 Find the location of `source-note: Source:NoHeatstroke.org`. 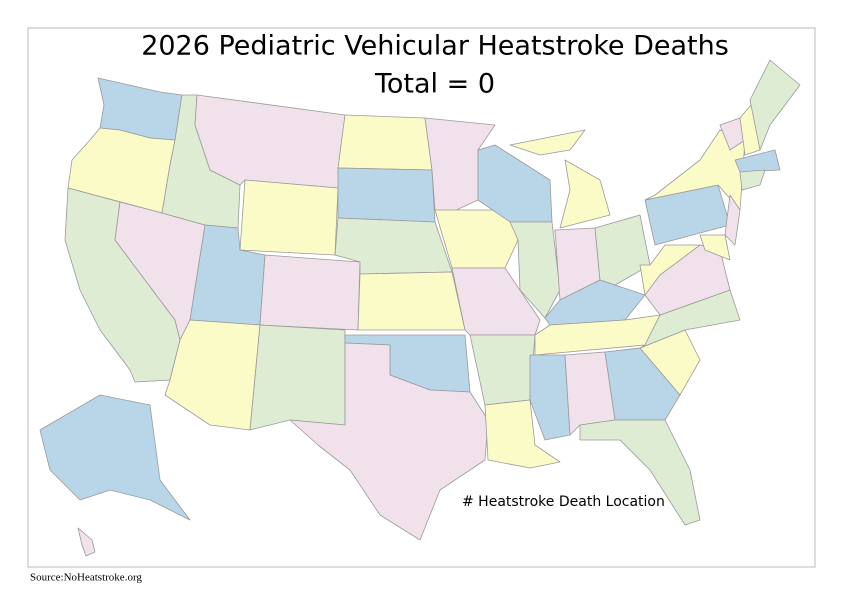

source-note: Source:NoHeatstroke.org is located at coordinates (86, 578).